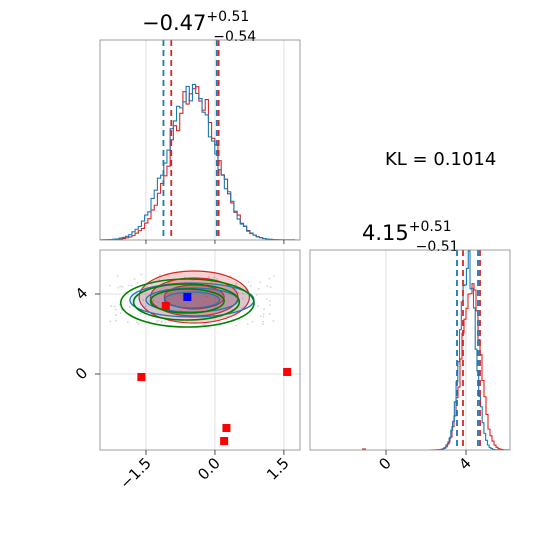  I want to click on histogram-param1-blue-series, so click(199, 161).